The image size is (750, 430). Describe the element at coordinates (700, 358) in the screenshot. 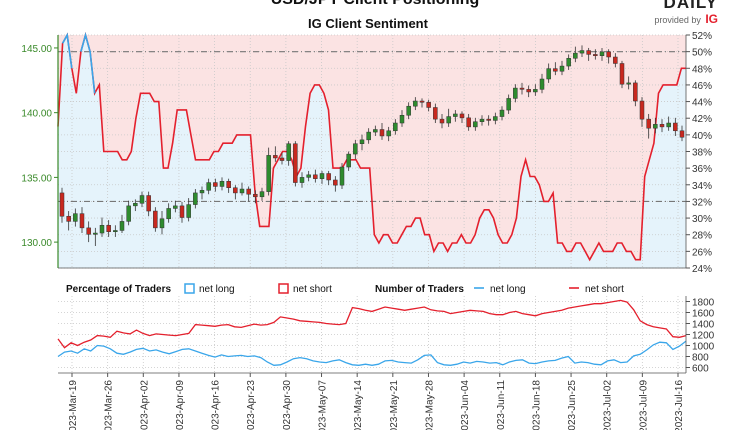

I see `count-tick-label: 800` at that location.